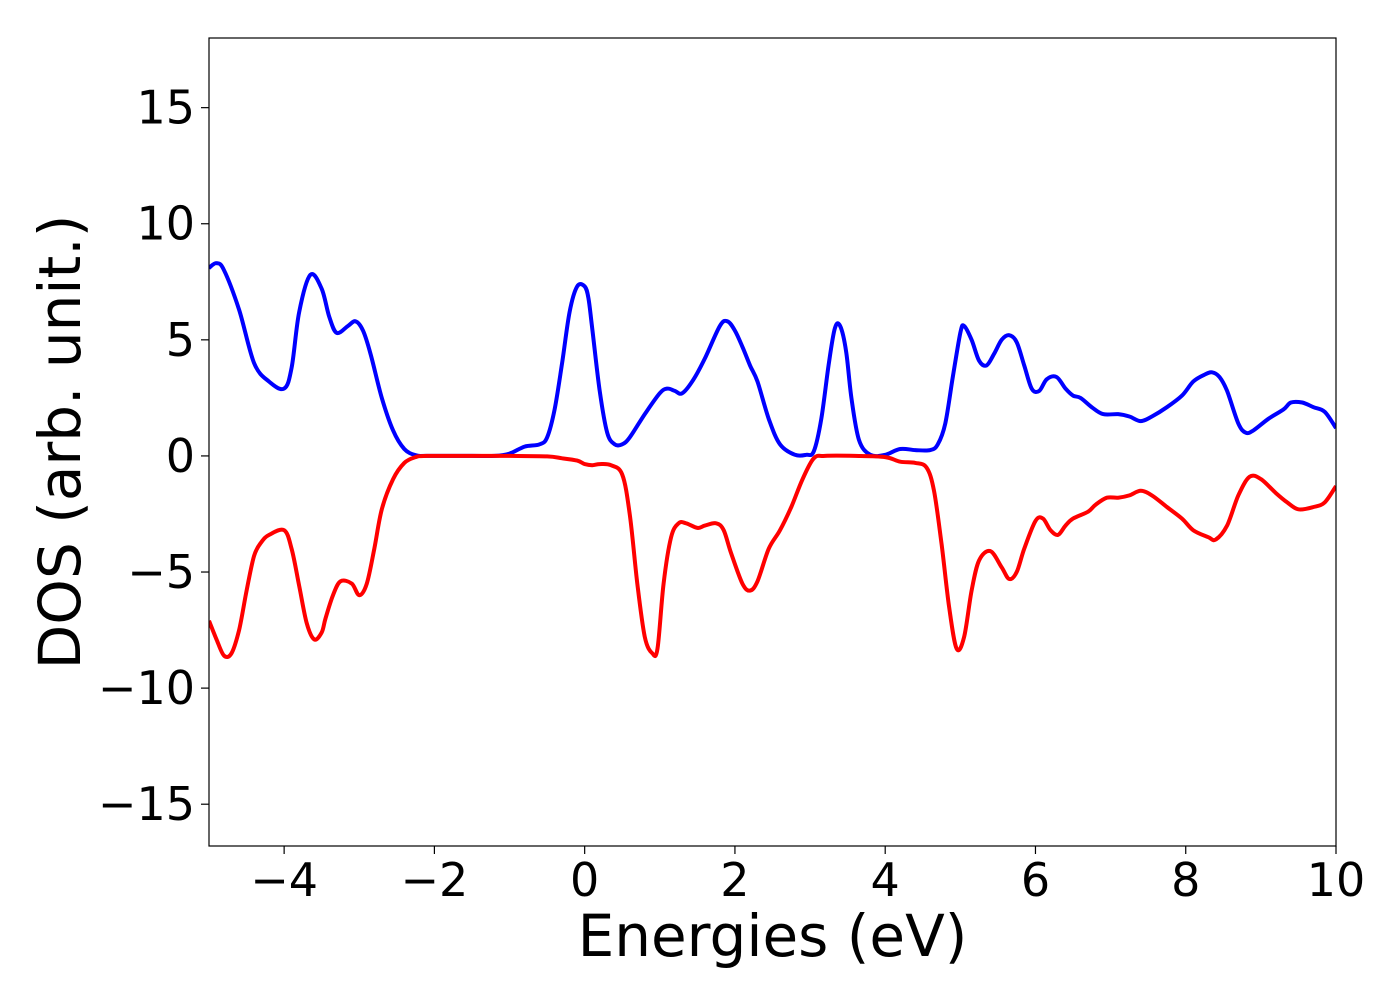 This screenshot has height=1000, width=1400. I want to click on x-tick-label: 2, so click(734, 880).